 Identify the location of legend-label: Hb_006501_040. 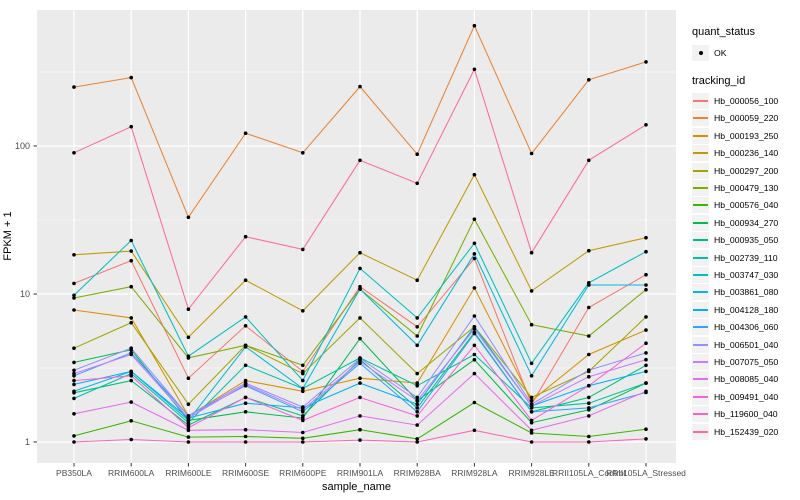
(746, 344).